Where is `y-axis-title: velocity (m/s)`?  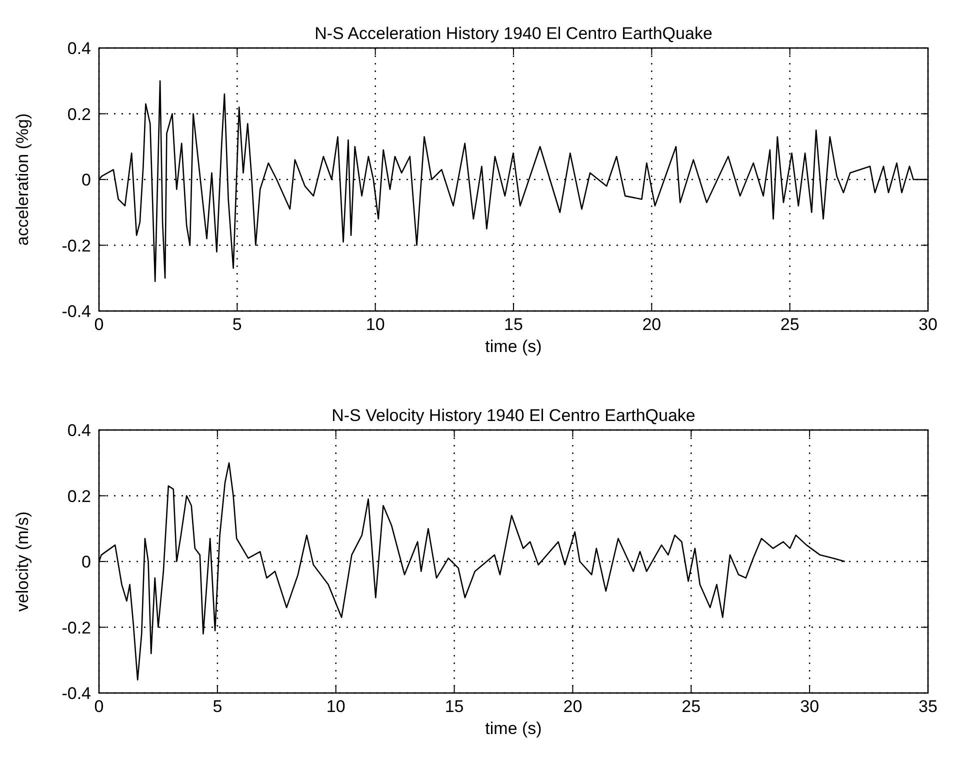
y-axis-title: velocity (m/s) is located at coordinates (22, 561).